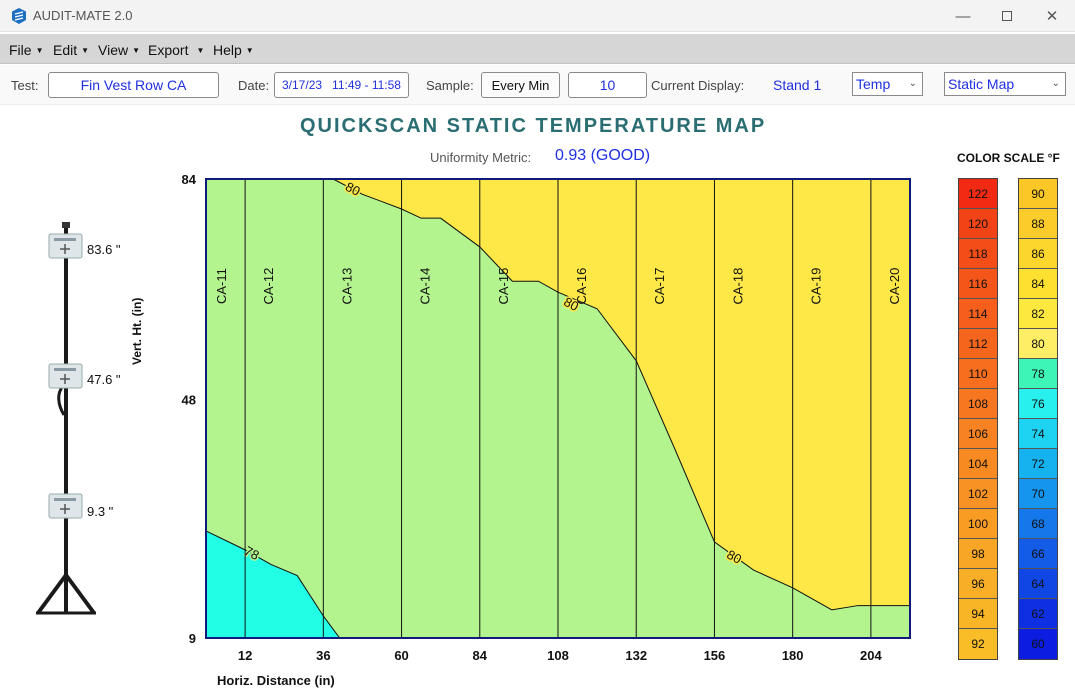 The width and height of the screenshot is (1075, 697). Describe the element at coordinates (797, 85) in the screenshot. I see `current-display-value: Stand 1` at that location.